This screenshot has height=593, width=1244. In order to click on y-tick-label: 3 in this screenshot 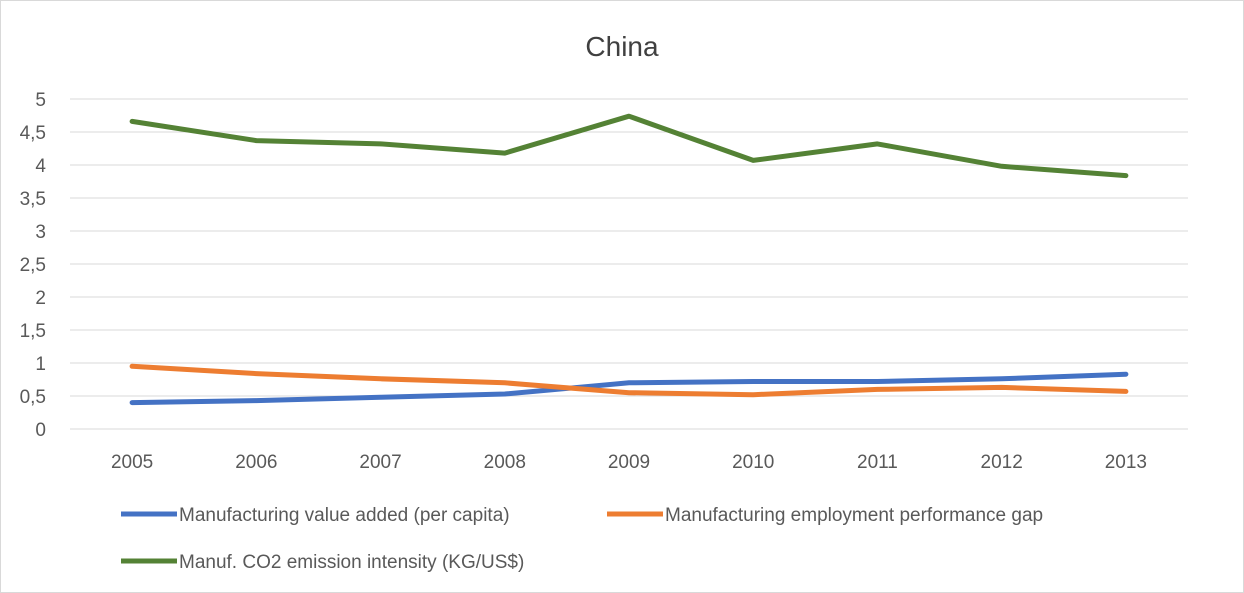, I will do `click(40, 232)`.